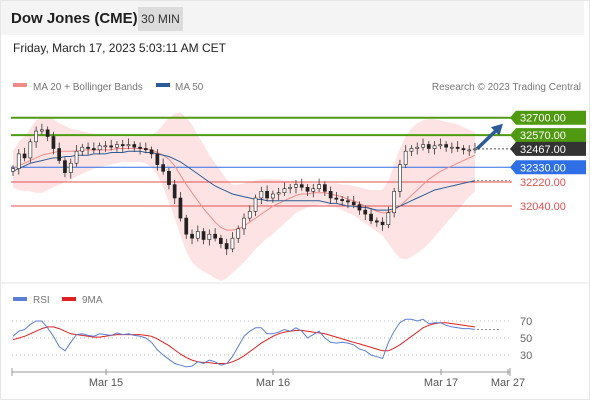 This screenshot has width=590, height=400. I want to click on level-label-text: 32570.00, so click(543, 136).